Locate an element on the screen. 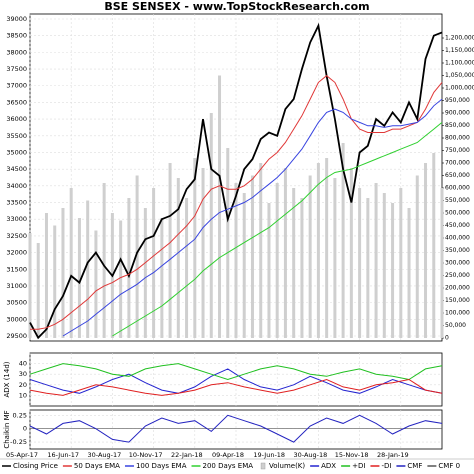  y2-tick-label: 1,000,000 is located at coordinates (459, 88).